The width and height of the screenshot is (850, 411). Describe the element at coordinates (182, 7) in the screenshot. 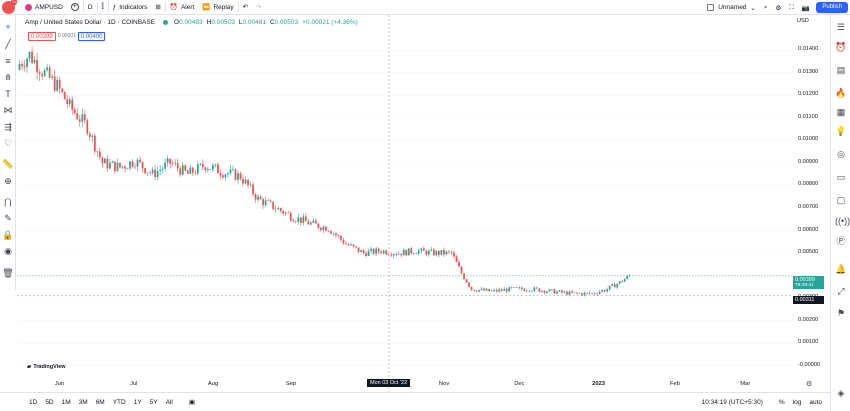

I see `alert-button: ⏰ Alert` at that location.